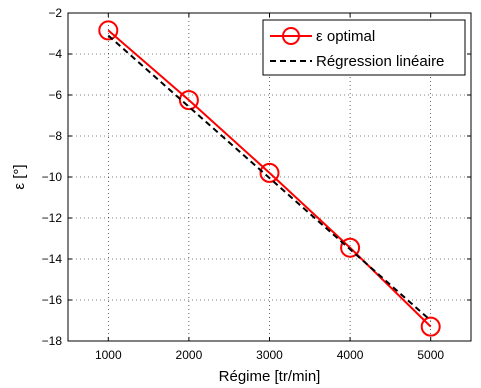 Image resolution: width=481 pixels, height=388 pixels. Describe the element at coordinates (350, 355) in the screenshot. I see `x-tick-label: 4000` at that location.